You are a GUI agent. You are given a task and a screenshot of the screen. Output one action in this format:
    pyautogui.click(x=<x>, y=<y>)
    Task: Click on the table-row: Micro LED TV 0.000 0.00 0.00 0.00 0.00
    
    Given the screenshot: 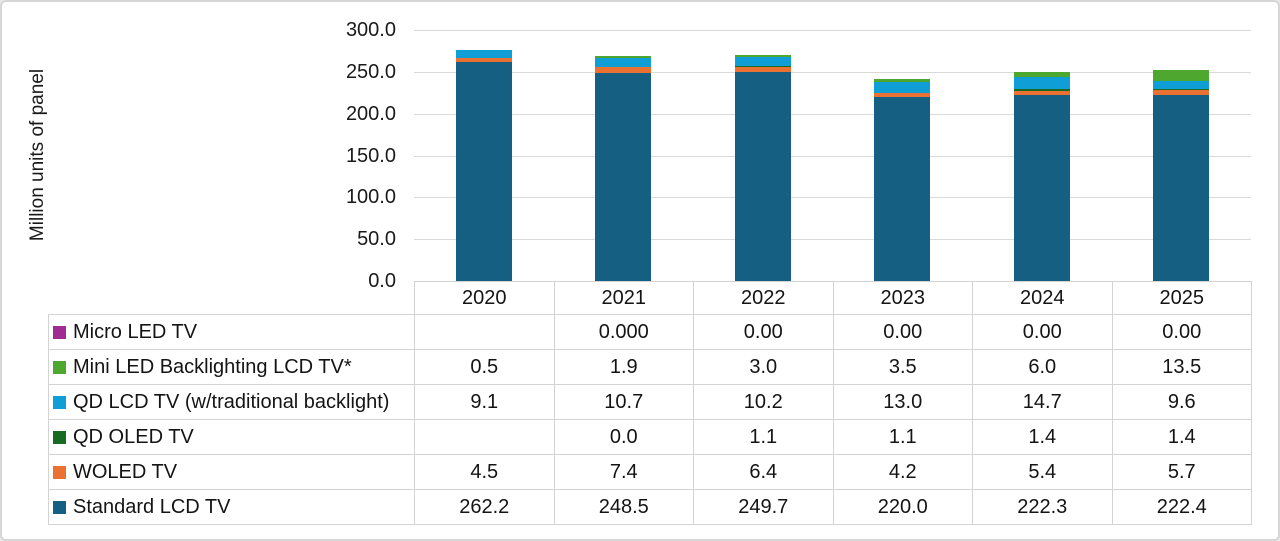 What is the action you would take?
    pyautogui.click(x=650, y=332)
    